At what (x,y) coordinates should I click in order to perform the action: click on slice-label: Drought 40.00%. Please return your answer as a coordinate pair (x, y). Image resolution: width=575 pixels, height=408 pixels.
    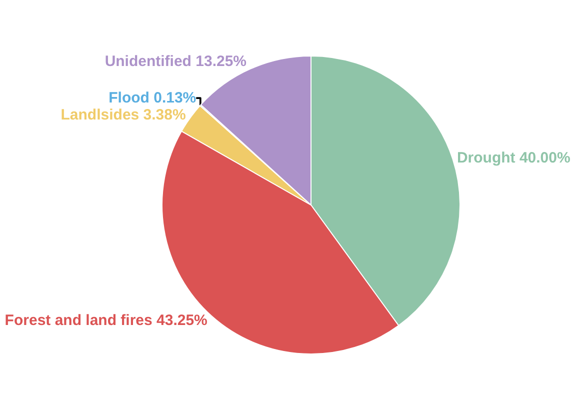
    Looking at the image, I should click on (513, 158).